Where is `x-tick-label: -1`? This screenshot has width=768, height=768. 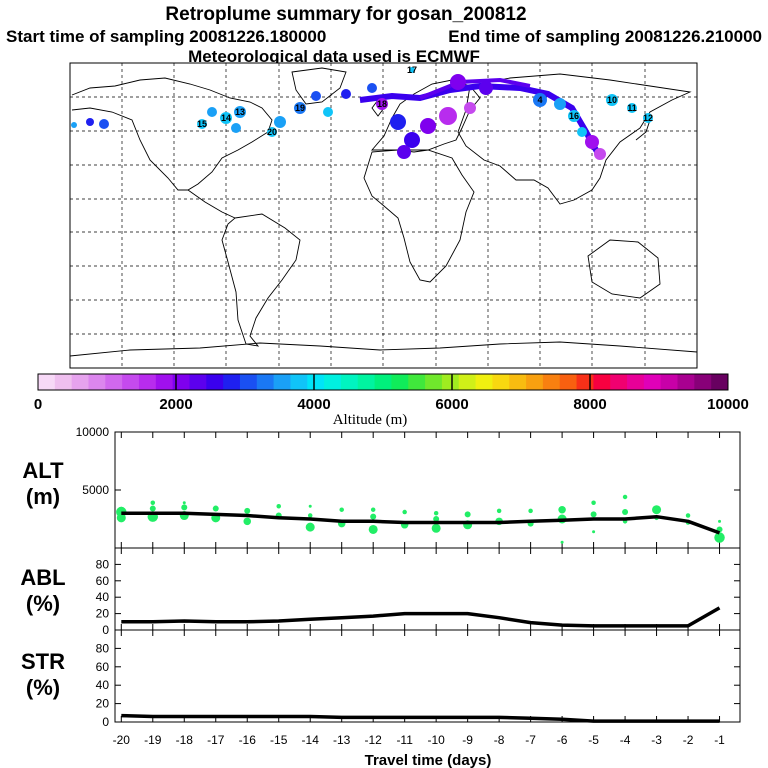
x-tick-label: -1 is located at coordinates (719, 740).